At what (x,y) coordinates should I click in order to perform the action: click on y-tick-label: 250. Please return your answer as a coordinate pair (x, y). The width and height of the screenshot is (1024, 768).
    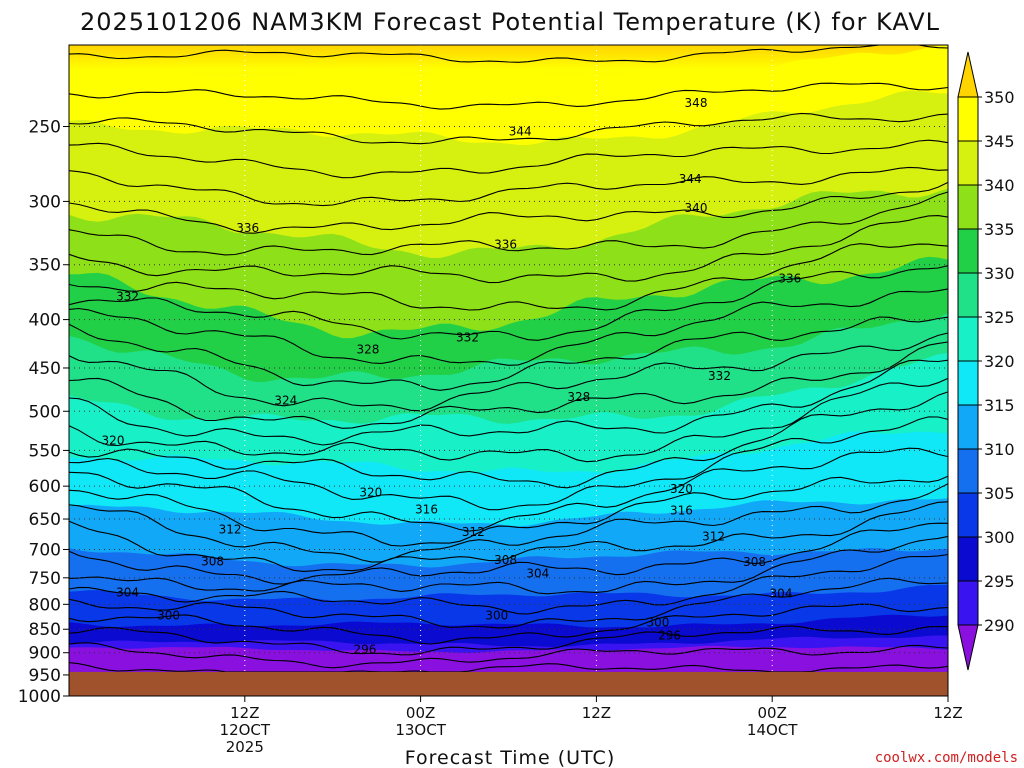
    Looking at the image, I should click on (45, 128).